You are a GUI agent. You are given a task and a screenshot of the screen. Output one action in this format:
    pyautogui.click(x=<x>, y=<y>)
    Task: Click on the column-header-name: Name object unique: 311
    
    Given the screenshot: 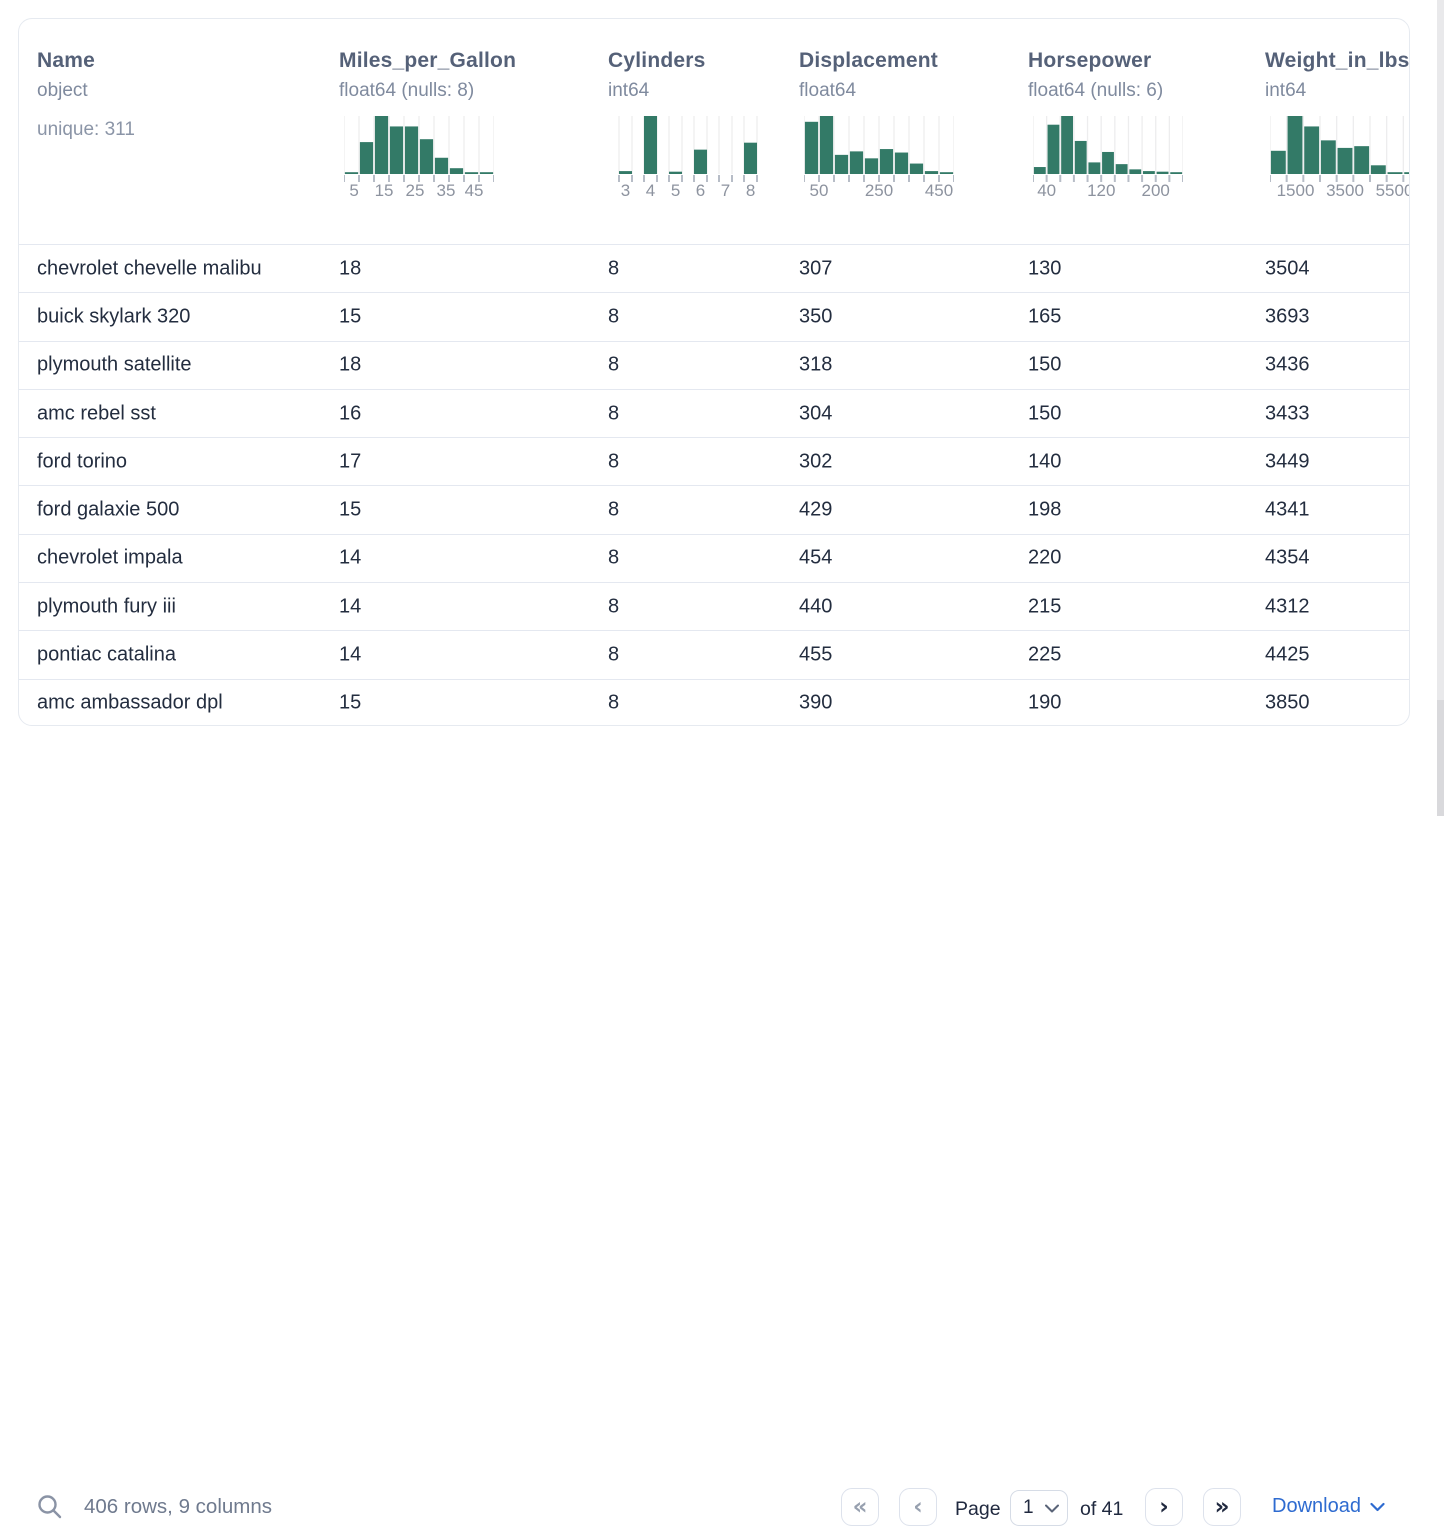 What is the action you would take?
    pyautogui.click(x=86, y=95)
    